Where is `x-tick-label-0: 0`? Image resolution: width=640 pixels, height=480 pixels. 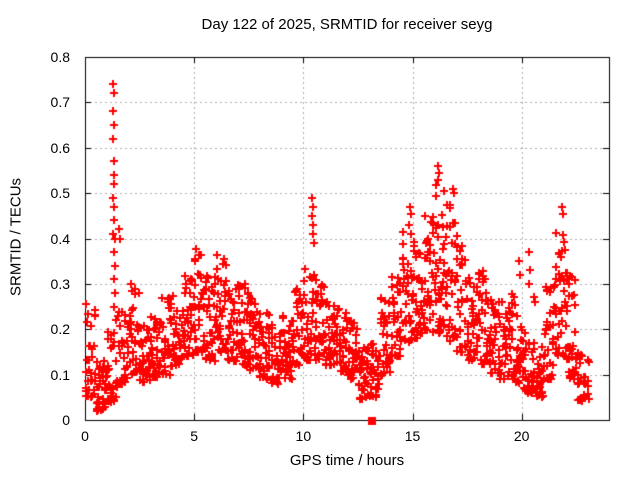 x-tick-label-0: 0 is located at coordinates (85, 436).